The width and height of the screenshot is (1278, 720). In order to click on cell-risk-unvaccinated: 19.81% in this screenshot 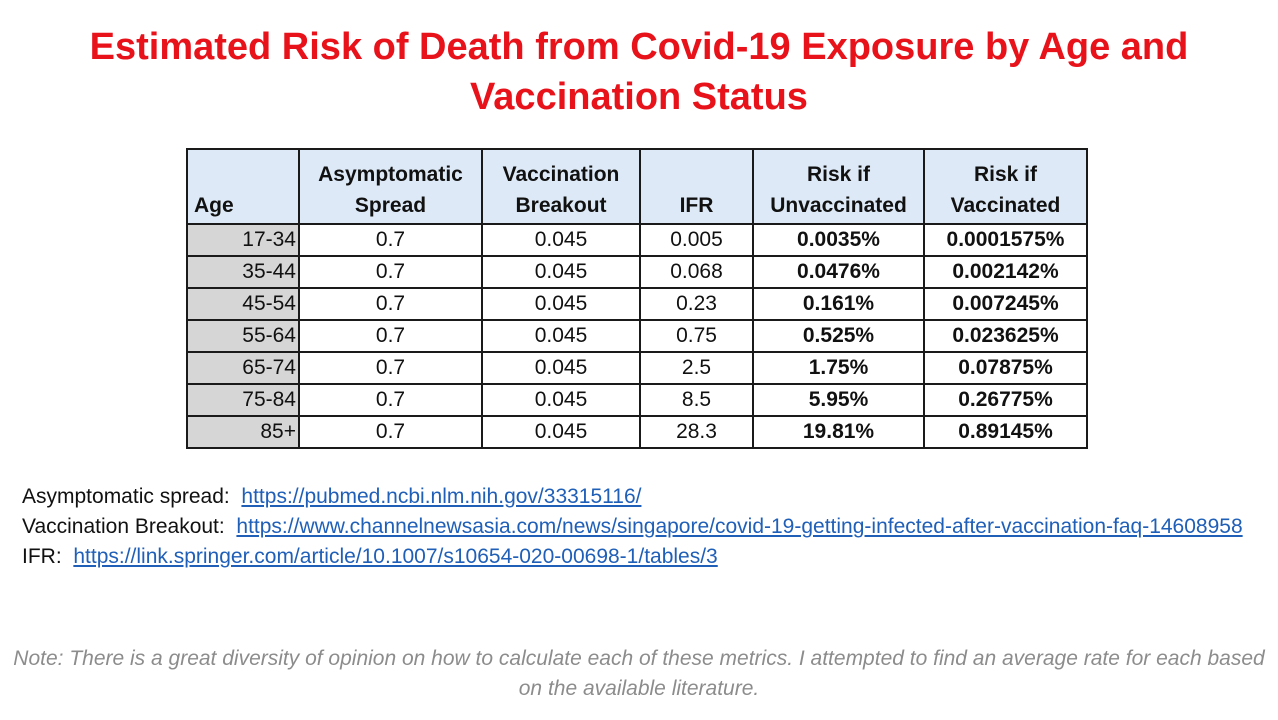, I will do `click(838, 432)`.